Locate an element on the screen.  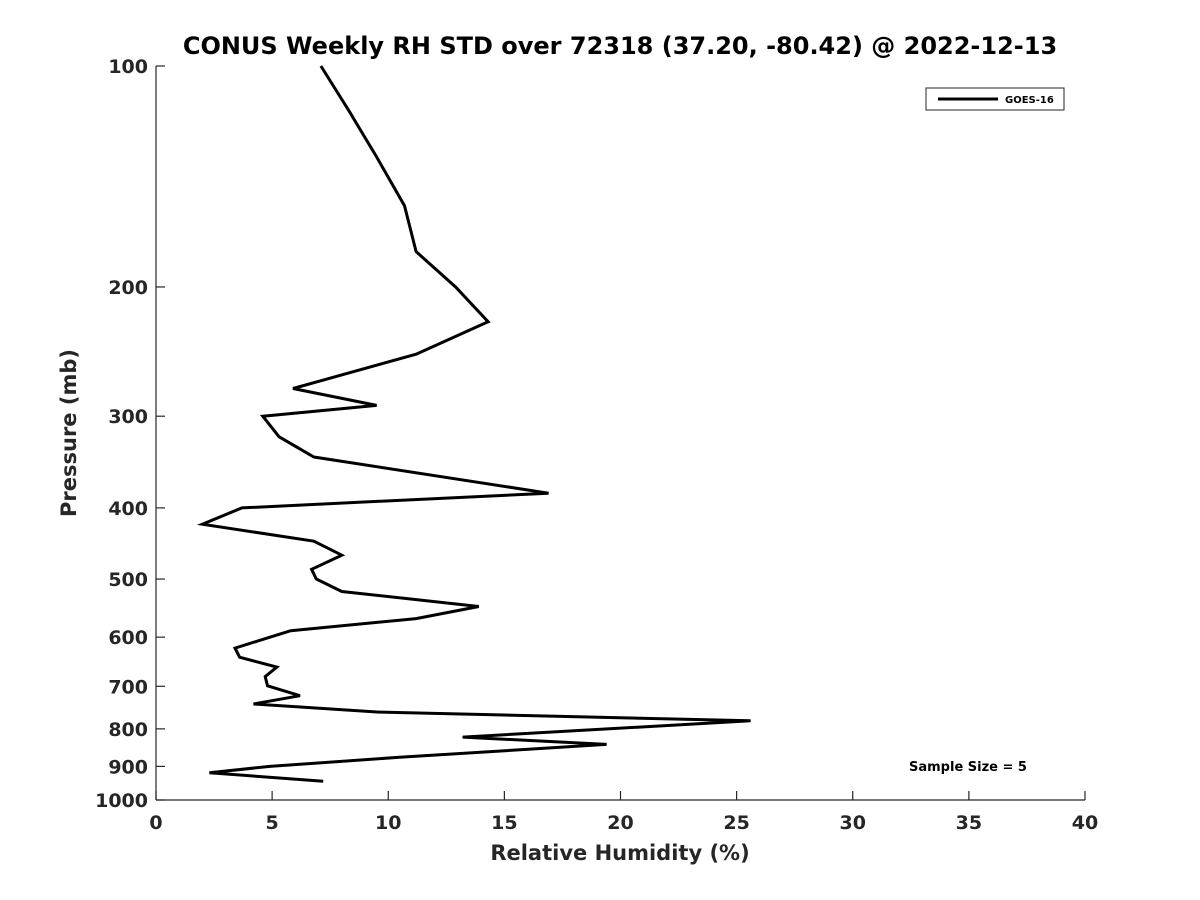
x-axis-label: Relative Humidity (%) is located at coordinates (619, 853).